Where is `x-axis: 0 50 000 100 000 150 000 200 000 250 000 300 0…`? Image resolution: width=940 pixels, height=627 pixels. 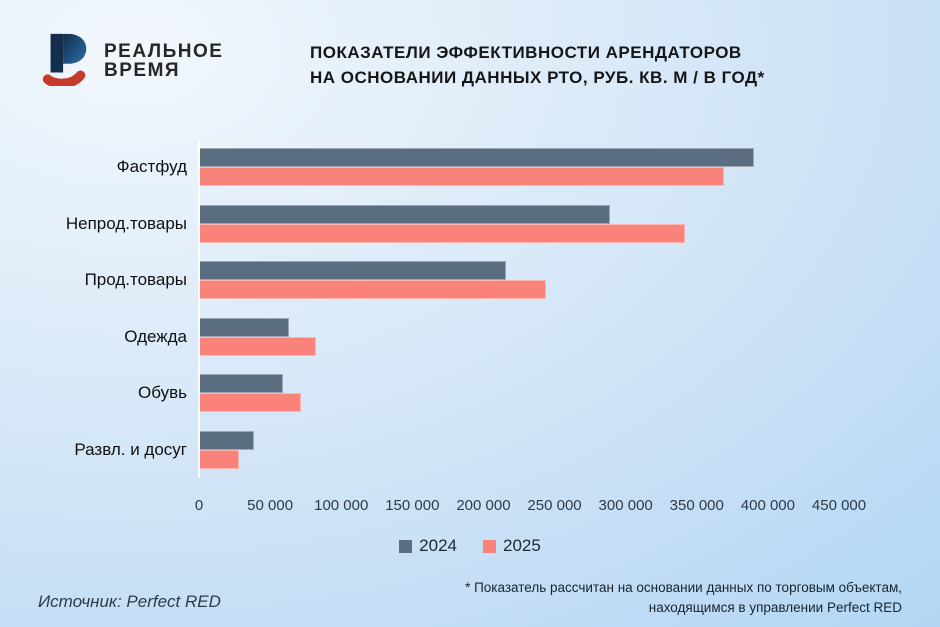
x-axis: 0 50 000 100 000 150 000 200 000 250 000 300 0… is located at coordinates (530, 507).